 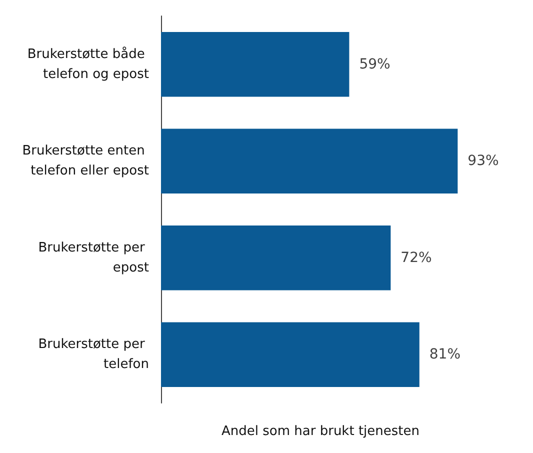 I want to click on y-tick-label: Brukerstøtte per telefon, so click(x=93, y=354).